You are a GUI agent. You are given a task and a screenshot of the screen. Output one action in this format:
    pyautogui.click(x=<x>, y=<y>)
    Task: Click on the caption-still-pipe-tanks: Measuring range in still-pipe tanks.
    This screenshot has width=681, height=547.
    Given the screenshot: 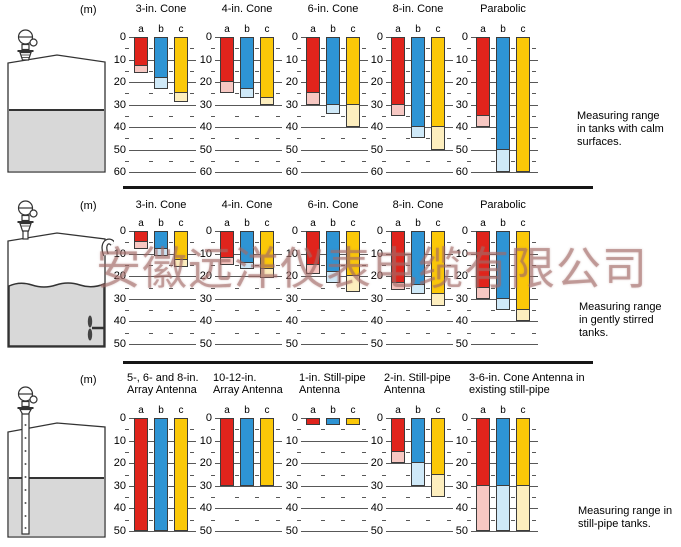 What is the action you would take?
    pyautogui.click(x=625, y=518)
    